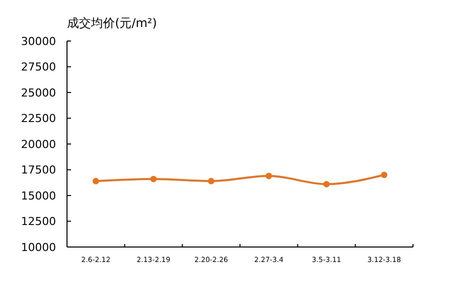  Describe the element at coordinates (38, 247) in the screenshot. I see `y-tick-label: 10000` at that location.